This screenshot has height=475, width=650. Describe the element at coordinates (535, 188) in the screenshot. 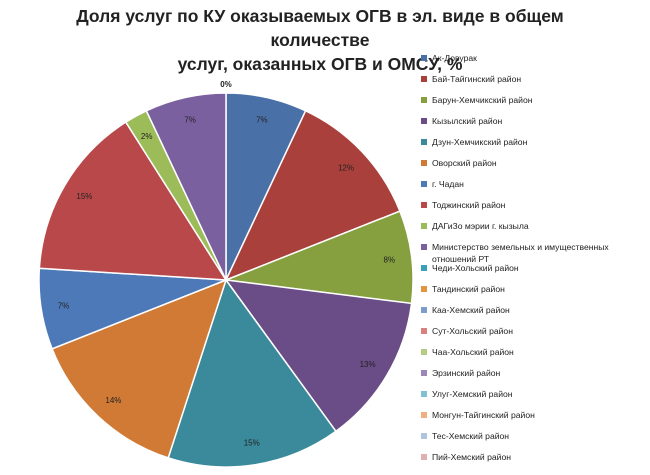

I see `legend-item: г. Чадан` at that location.